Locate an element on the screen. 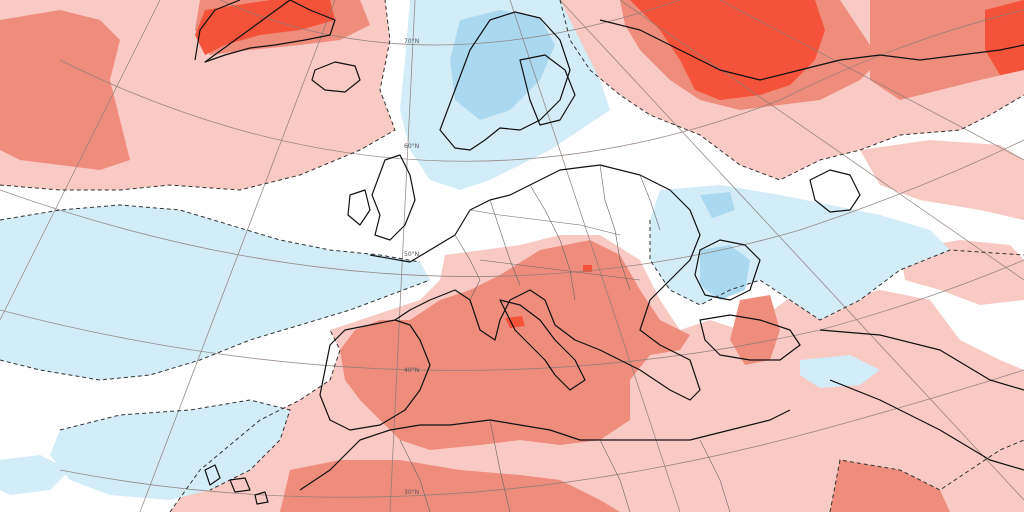 This screenshot has width=1024, height=512. black-sea-coast is located at coordinates (727, 270).